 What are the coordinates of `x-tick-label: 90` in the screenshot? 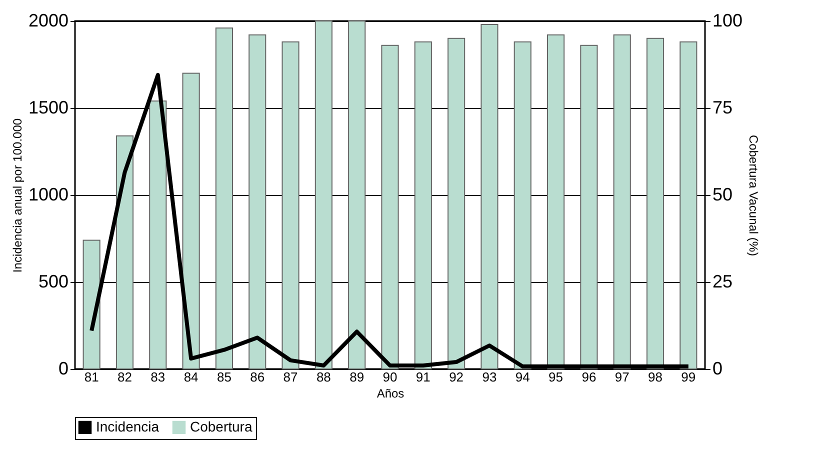 It's located at (390, 377).